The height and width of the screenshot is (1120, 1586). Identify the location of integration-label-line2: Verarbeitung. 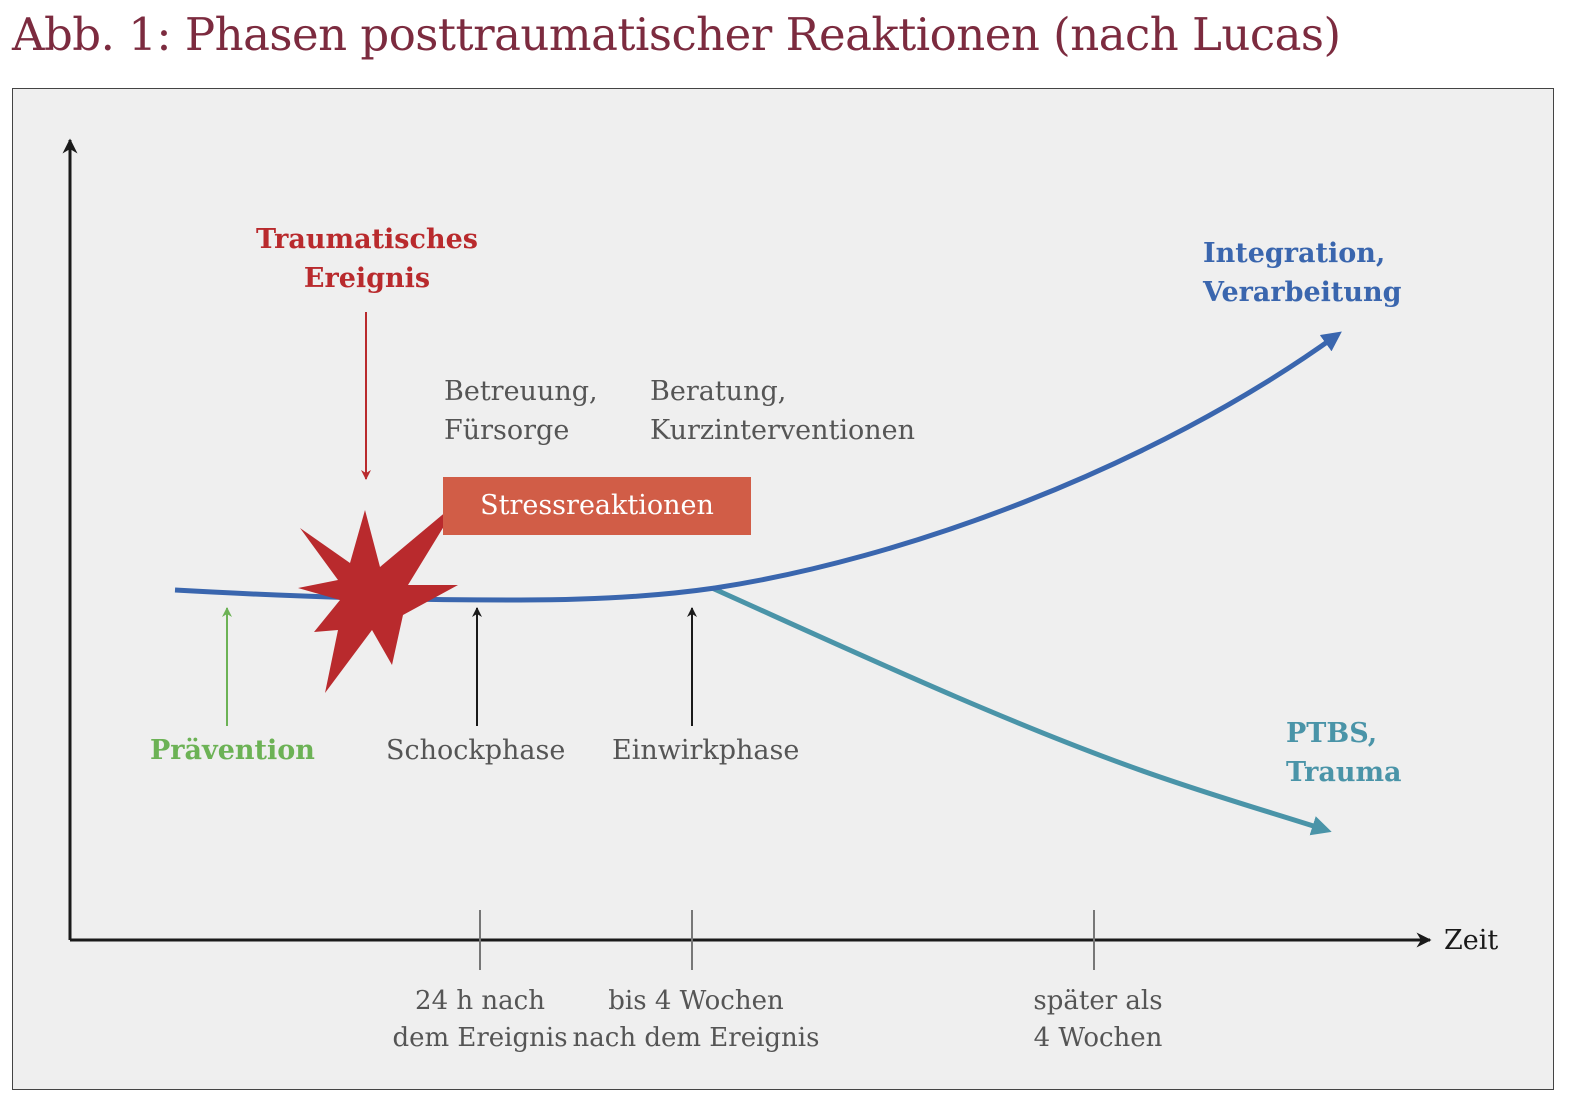
(1302, 292).